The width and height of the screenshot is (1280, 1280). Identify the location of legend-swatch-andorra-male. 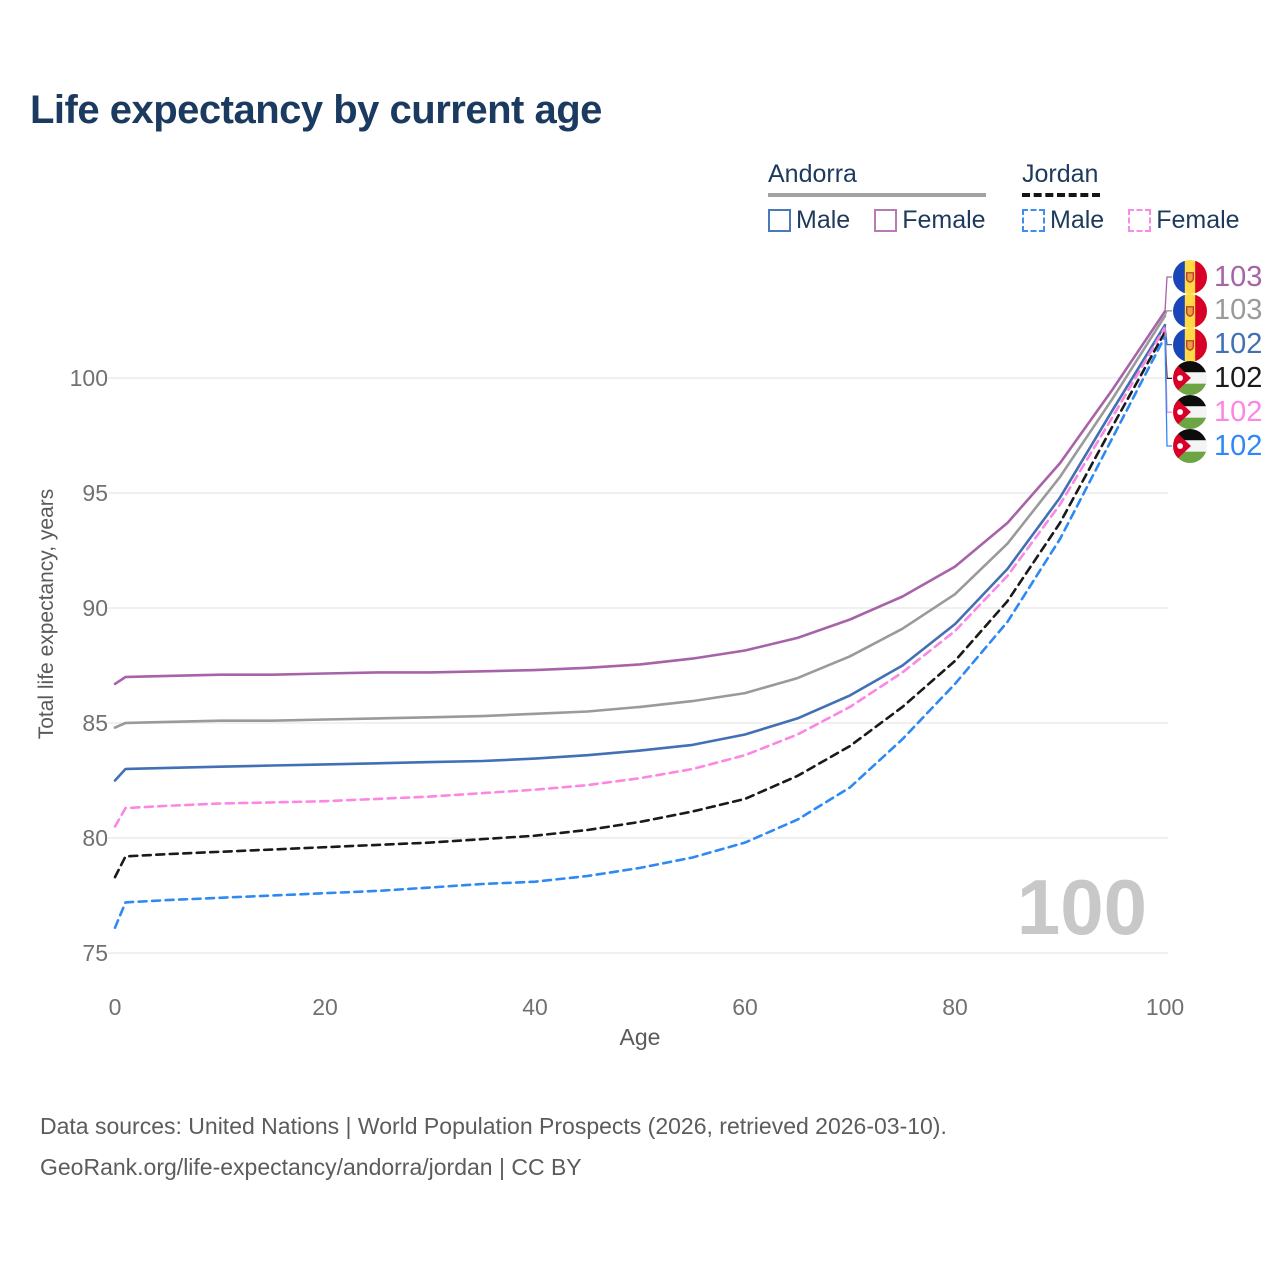
(779, 220).